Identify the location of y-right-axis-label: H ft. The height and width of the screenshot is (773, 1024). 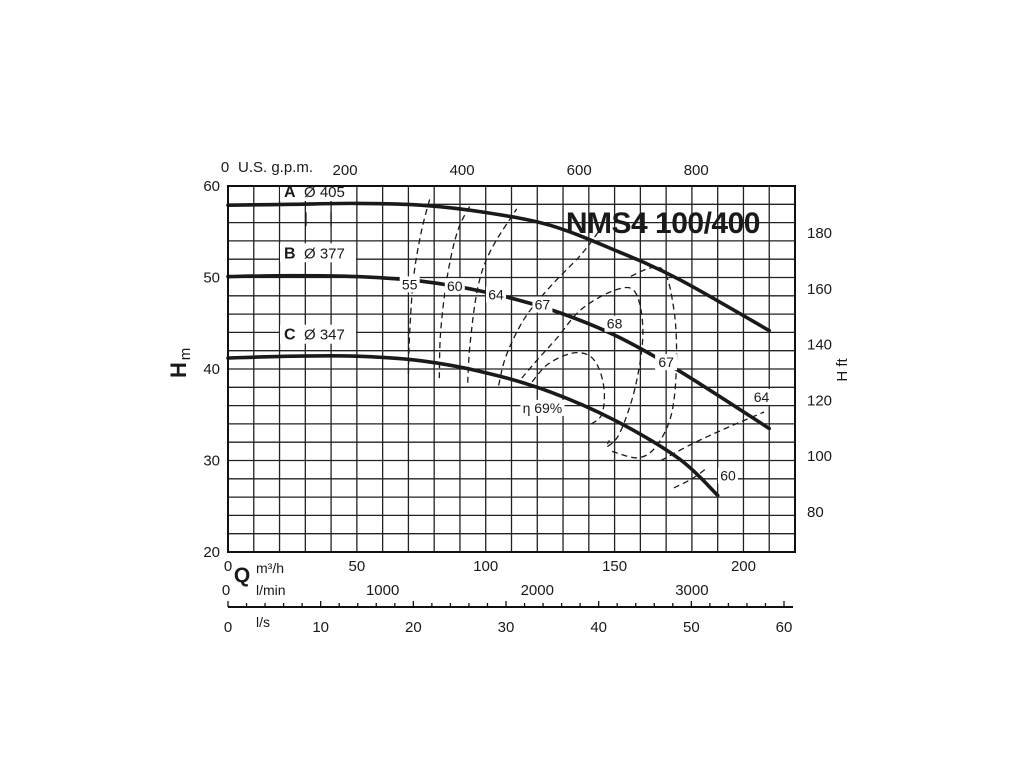
(842, 370).